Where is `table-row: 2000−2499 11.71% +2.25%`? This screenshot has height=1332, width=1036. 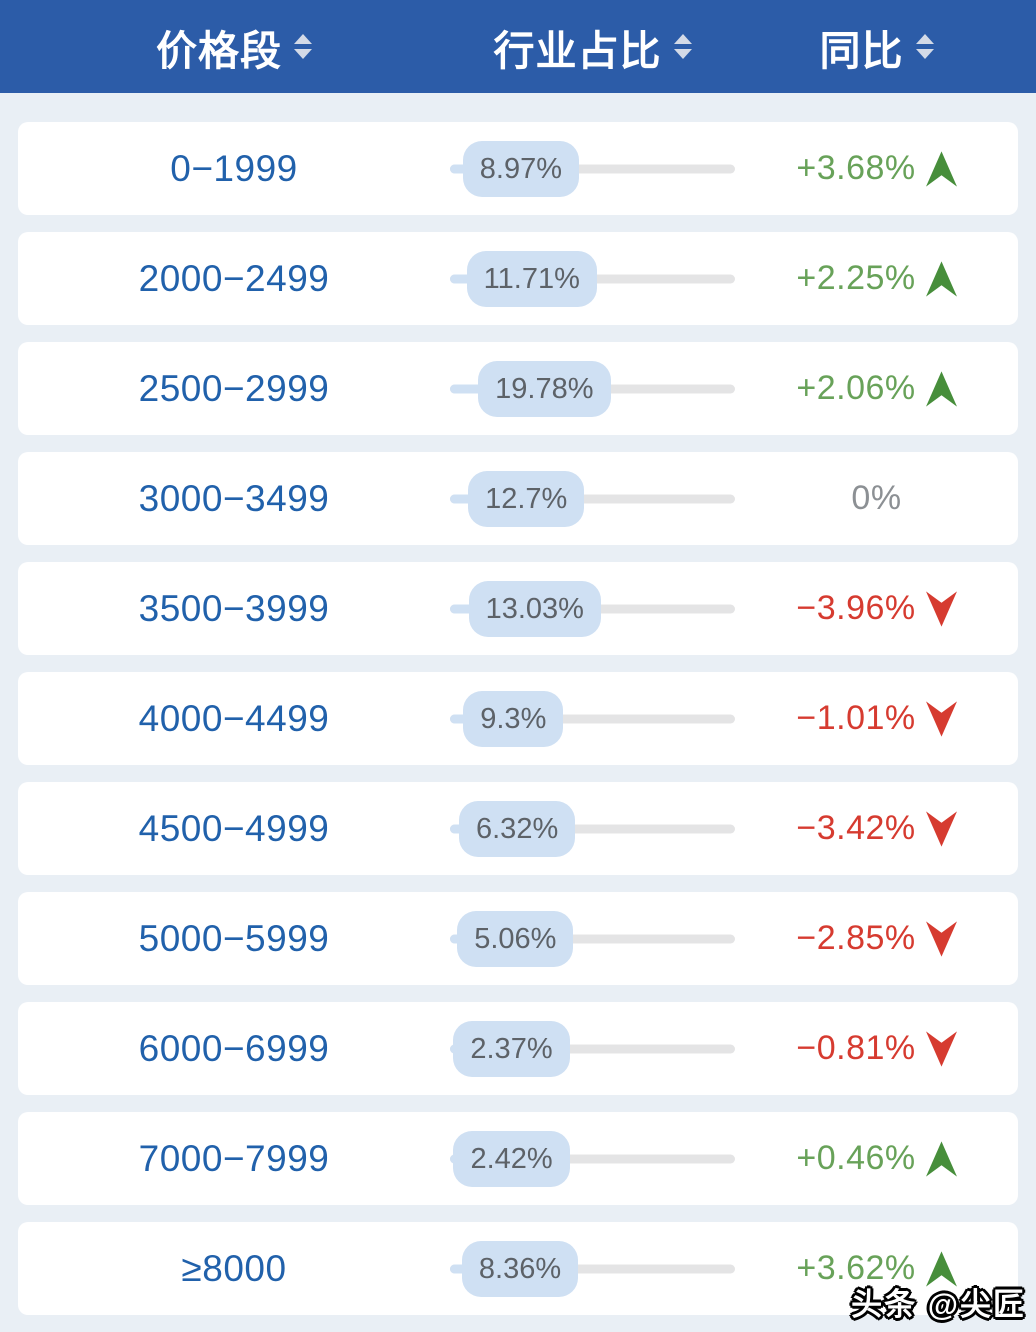
table-row: 2000−2499 11.71% +2.25% is located at coordinates (518, 278).